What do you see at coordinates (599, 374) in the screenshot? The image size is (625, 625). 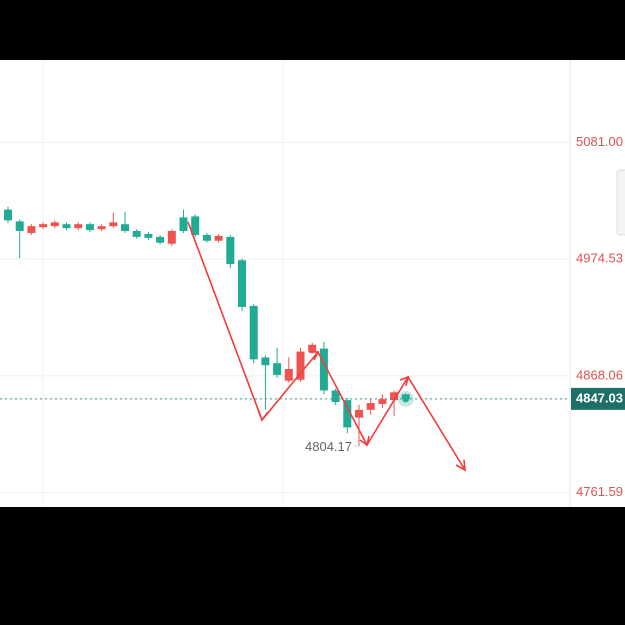 I see `y-tick-label: 4868.06` at bounding box center [599, 374].